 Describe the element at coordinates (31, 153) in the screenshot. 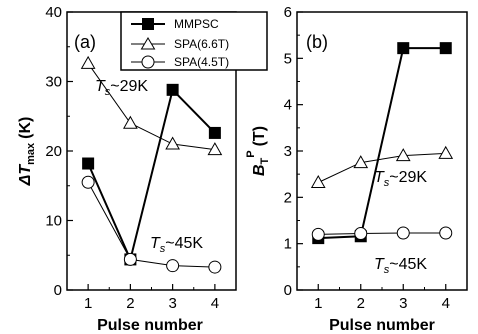

I see `ylabel-sub: max` at that location.